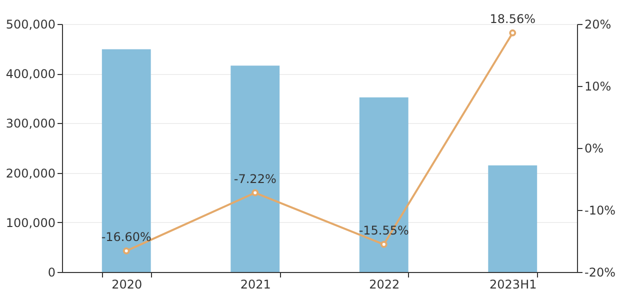 The width and height of the screenshot is (622, 294). Describe the element at coordinates (513, 285) in the screenshot. I see `x-tick-label: 2023H1` at that location.